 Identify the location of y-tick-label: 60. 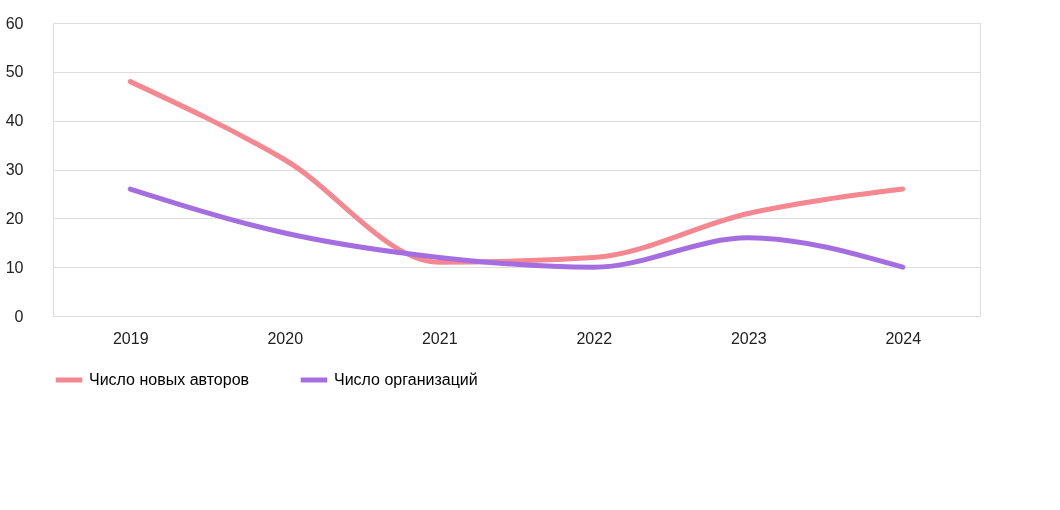
(14, 23).